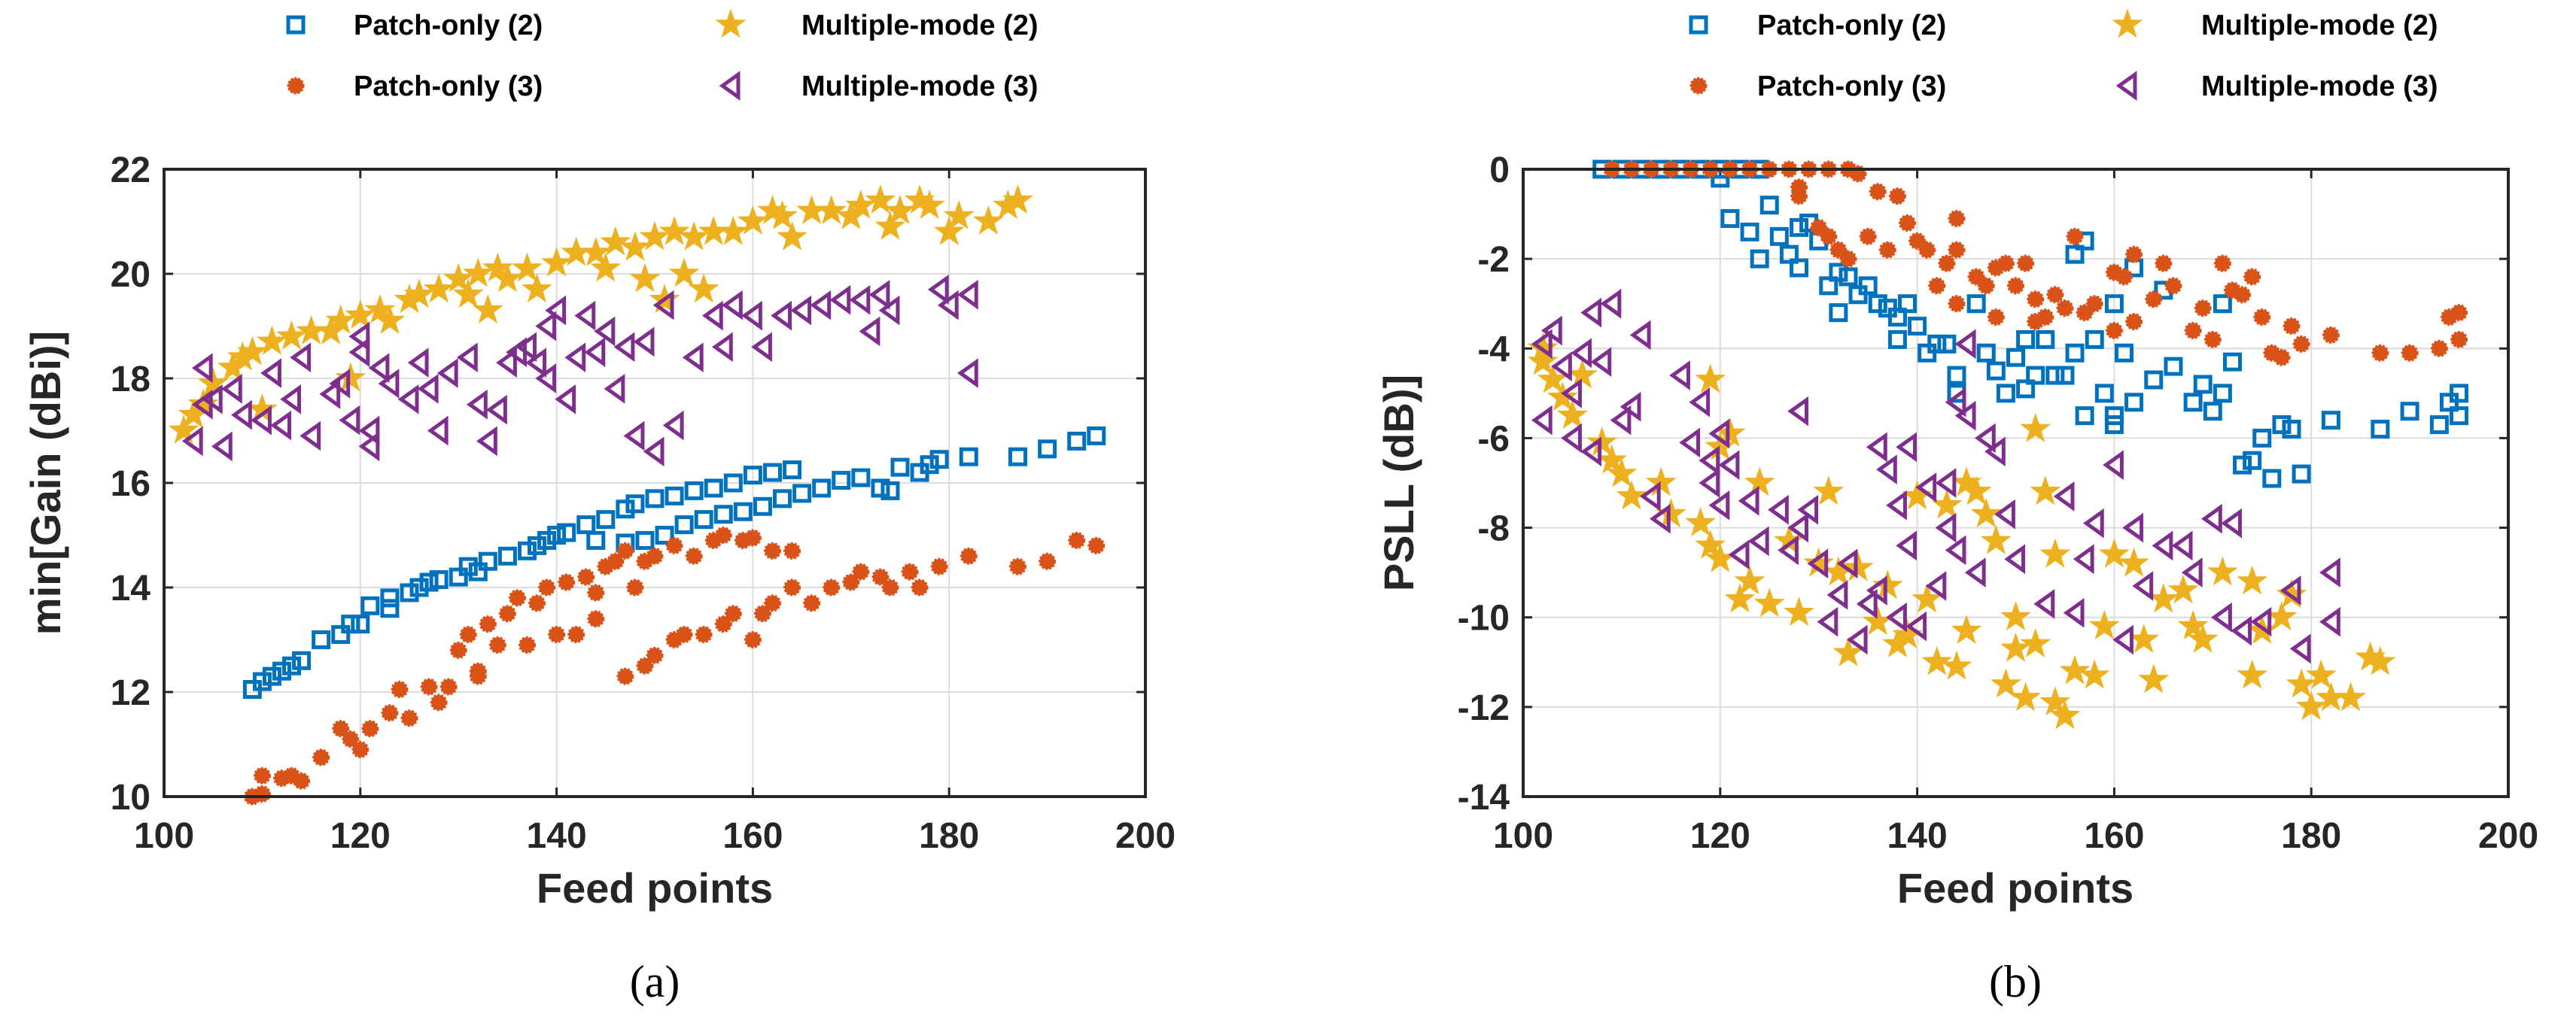 This screenshot has height=1020, width=2576. Describe the element at coordinates (949, 836) in the screenshot. I see `x-tick-label: 180` at that location.